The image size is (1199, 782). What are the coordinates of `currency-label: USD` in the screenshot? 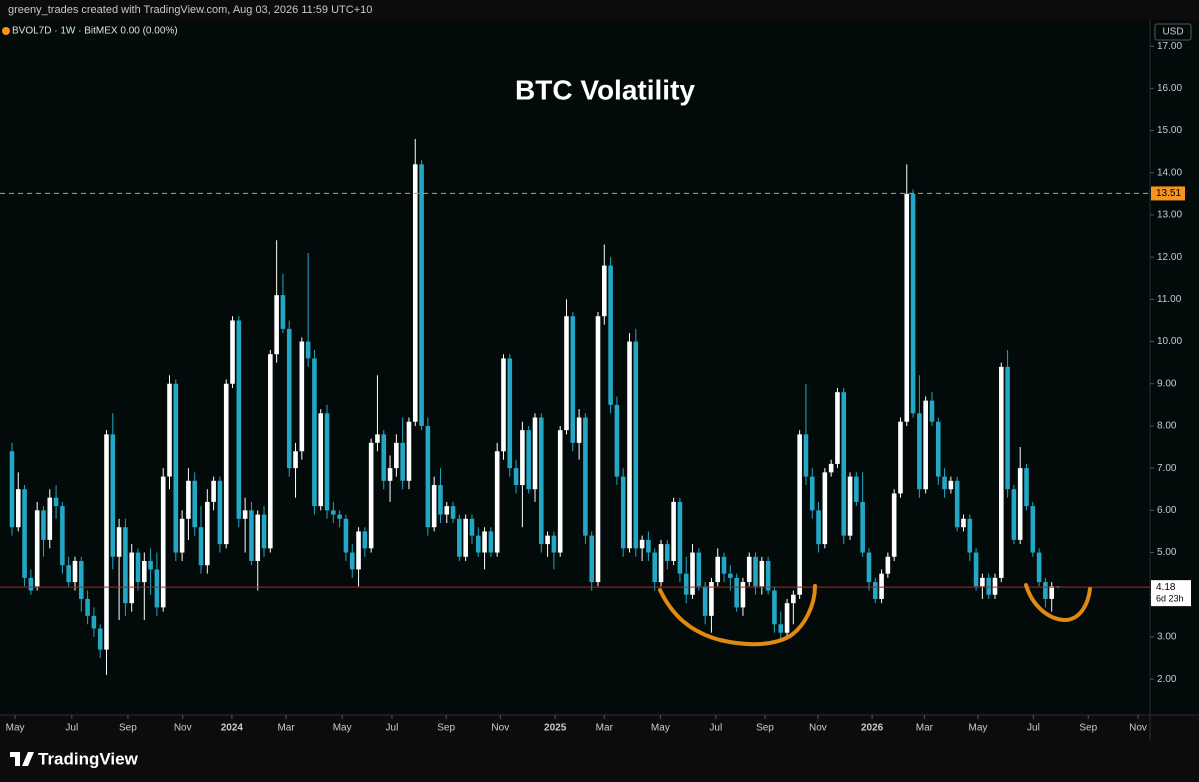 It's located at (1172, 32).